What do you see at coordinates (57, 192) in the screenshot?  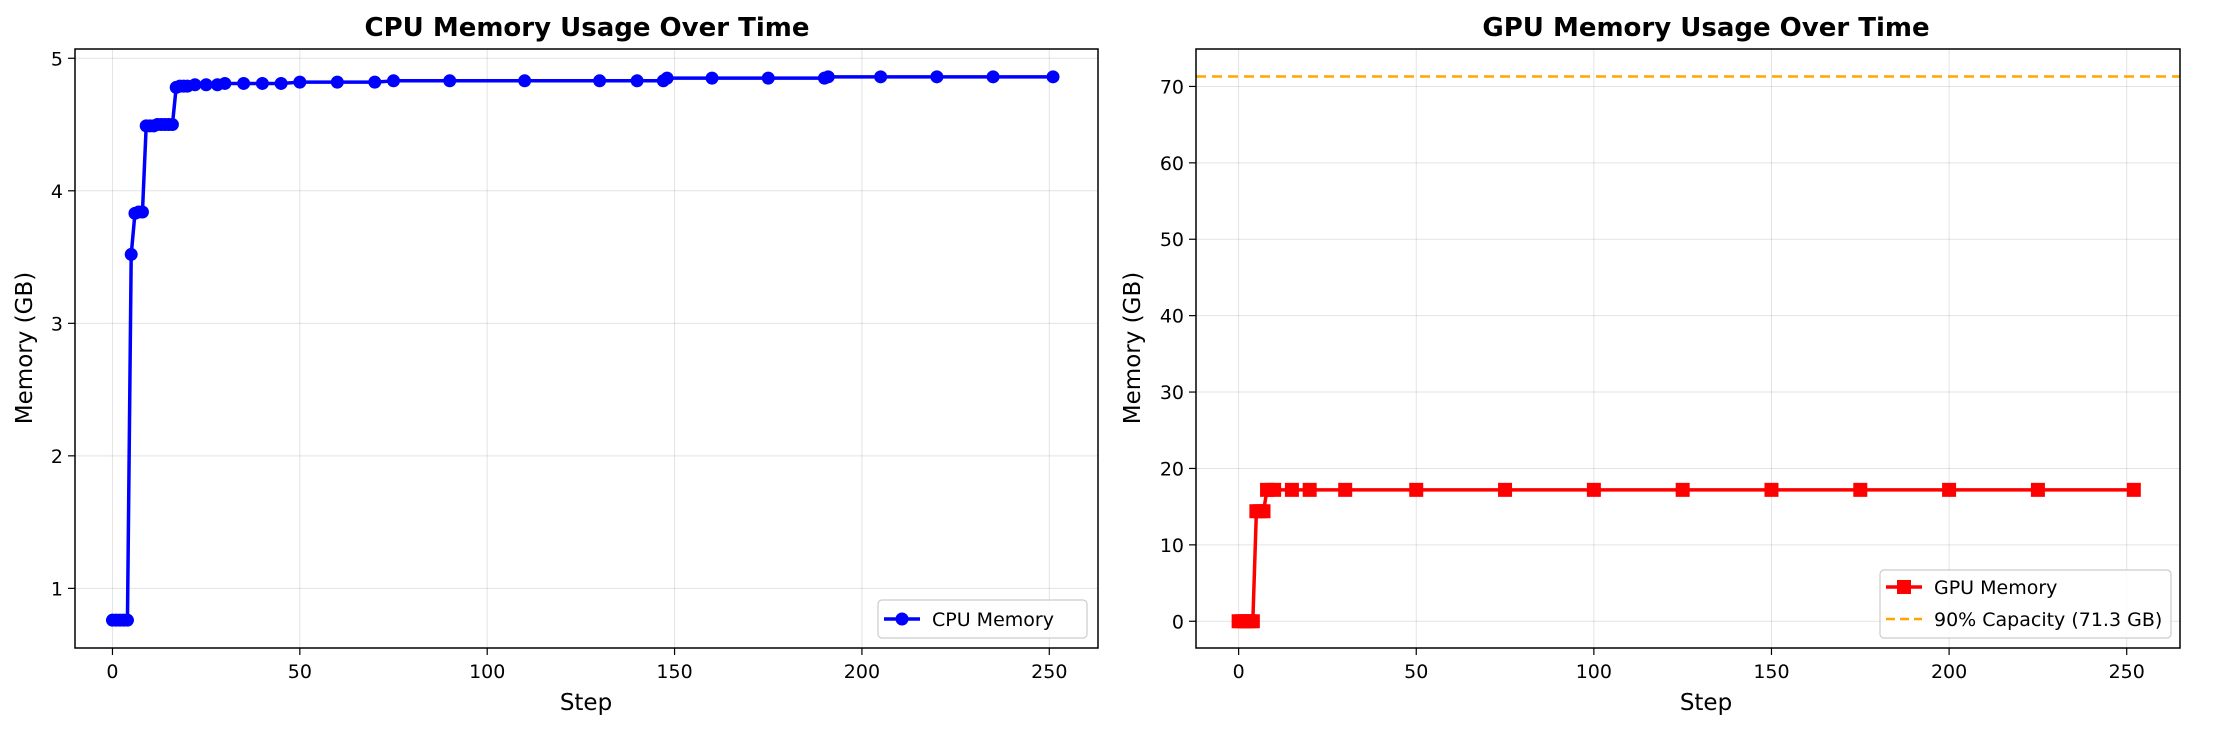 I see `y-tick-label: 4` at bounding box center [57, 192].